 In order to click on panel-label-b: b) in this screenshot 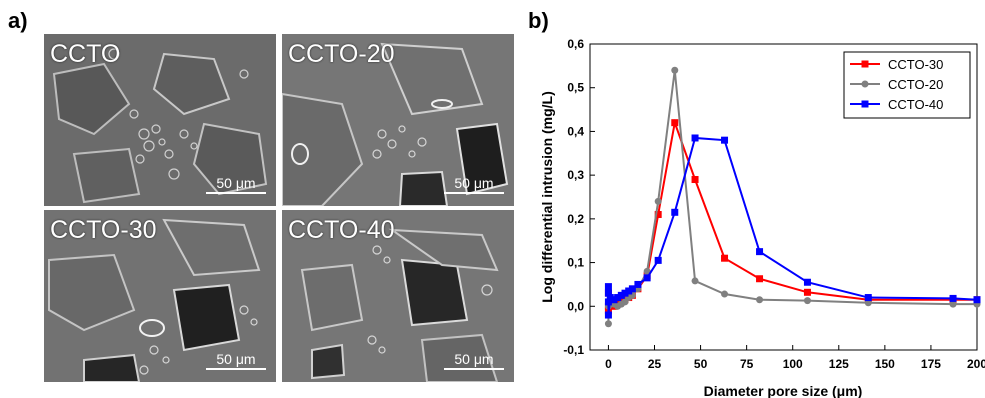, I will do `click(538, 20)`.